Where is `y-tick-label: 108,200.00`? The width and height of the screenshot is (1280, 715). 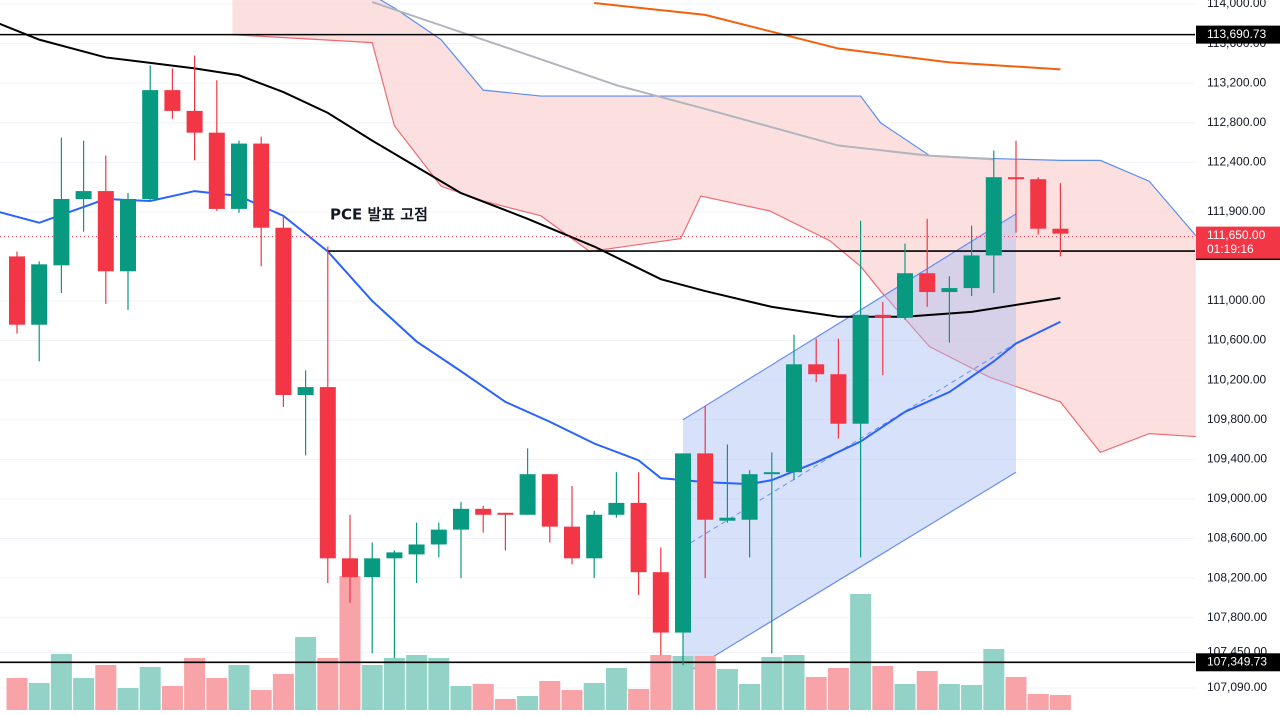 y-tick-label: 108,200.00 is located at coordinates (1237, 577).